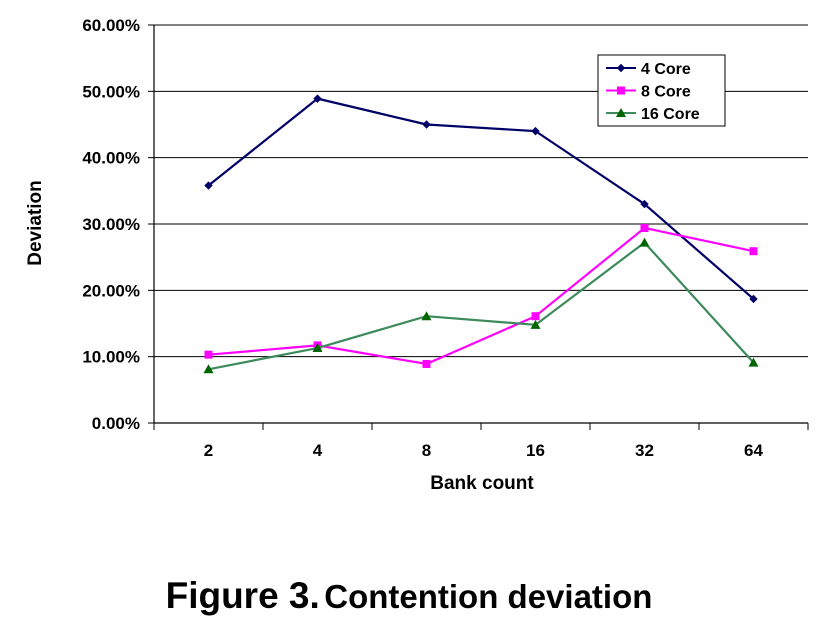  Describe the element at coordinates (116, 423) in the screenshot. I see `y-tick-label: 0.00%` at that location.